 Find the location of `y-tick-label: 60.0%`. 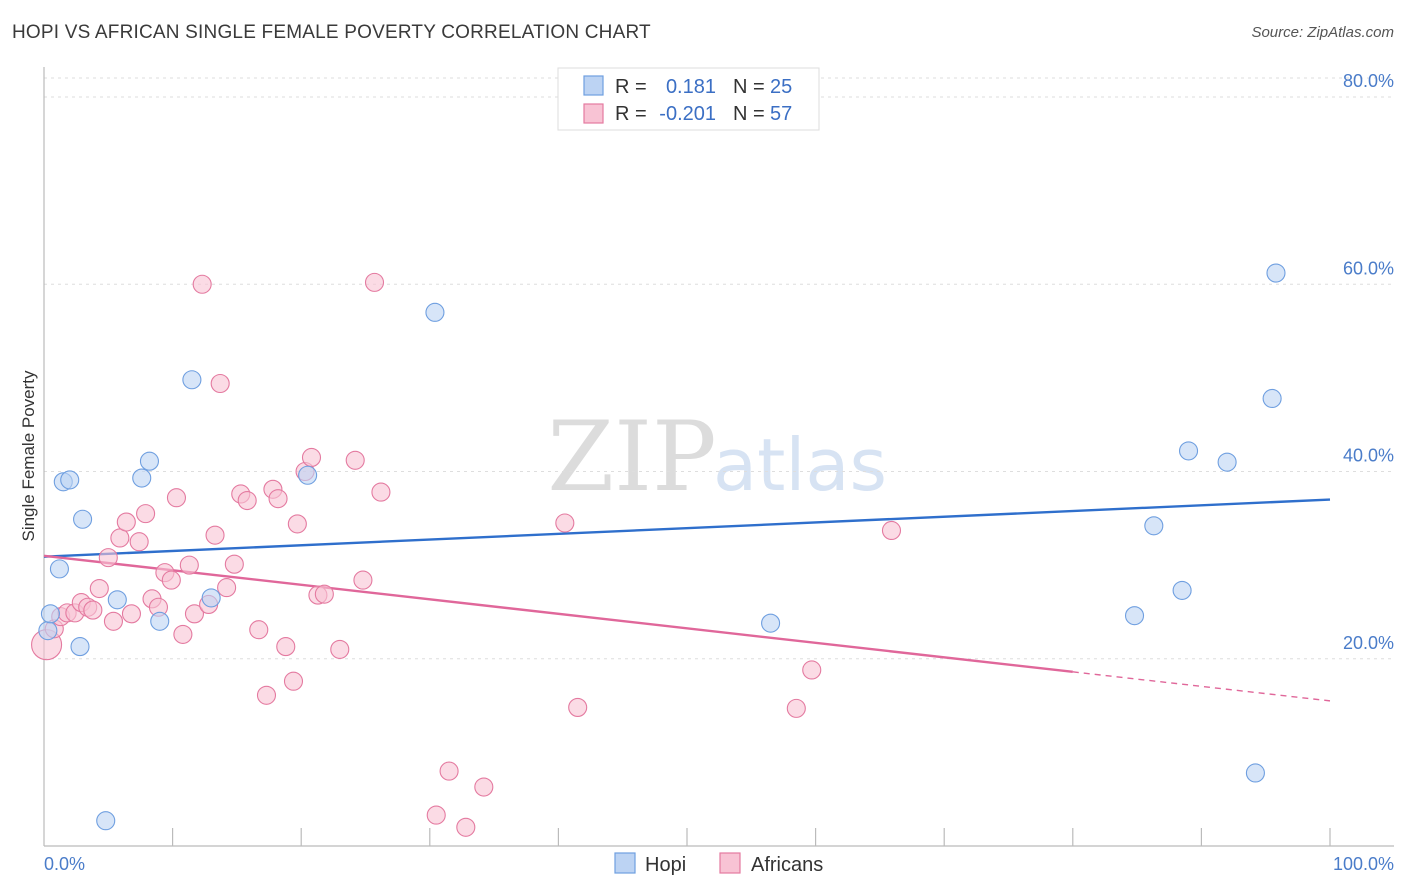

y-tick-label: 60.0% is located at coordinates (1368, 268).